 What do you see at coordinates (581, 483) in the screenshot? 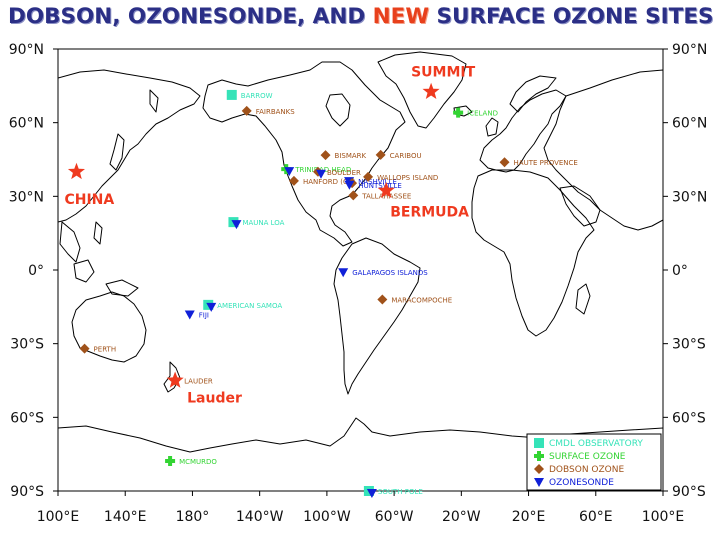
I see `legend-label: OZONESONDE` at bounding box center [581, 483].